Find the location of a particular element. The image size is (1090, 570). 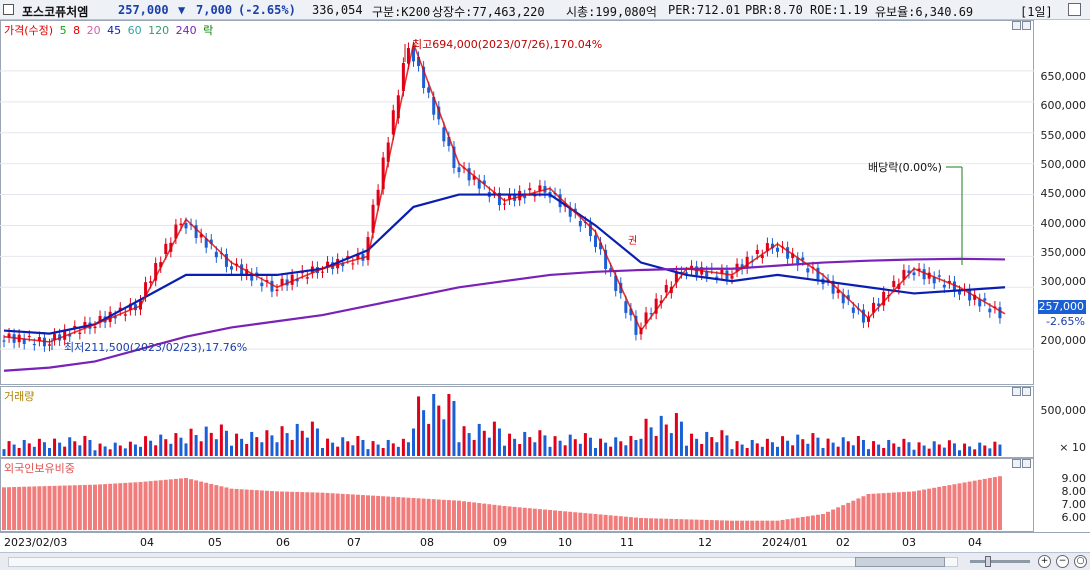

zoom-reset-icon: ○ is located at coordinates (1080, 561).